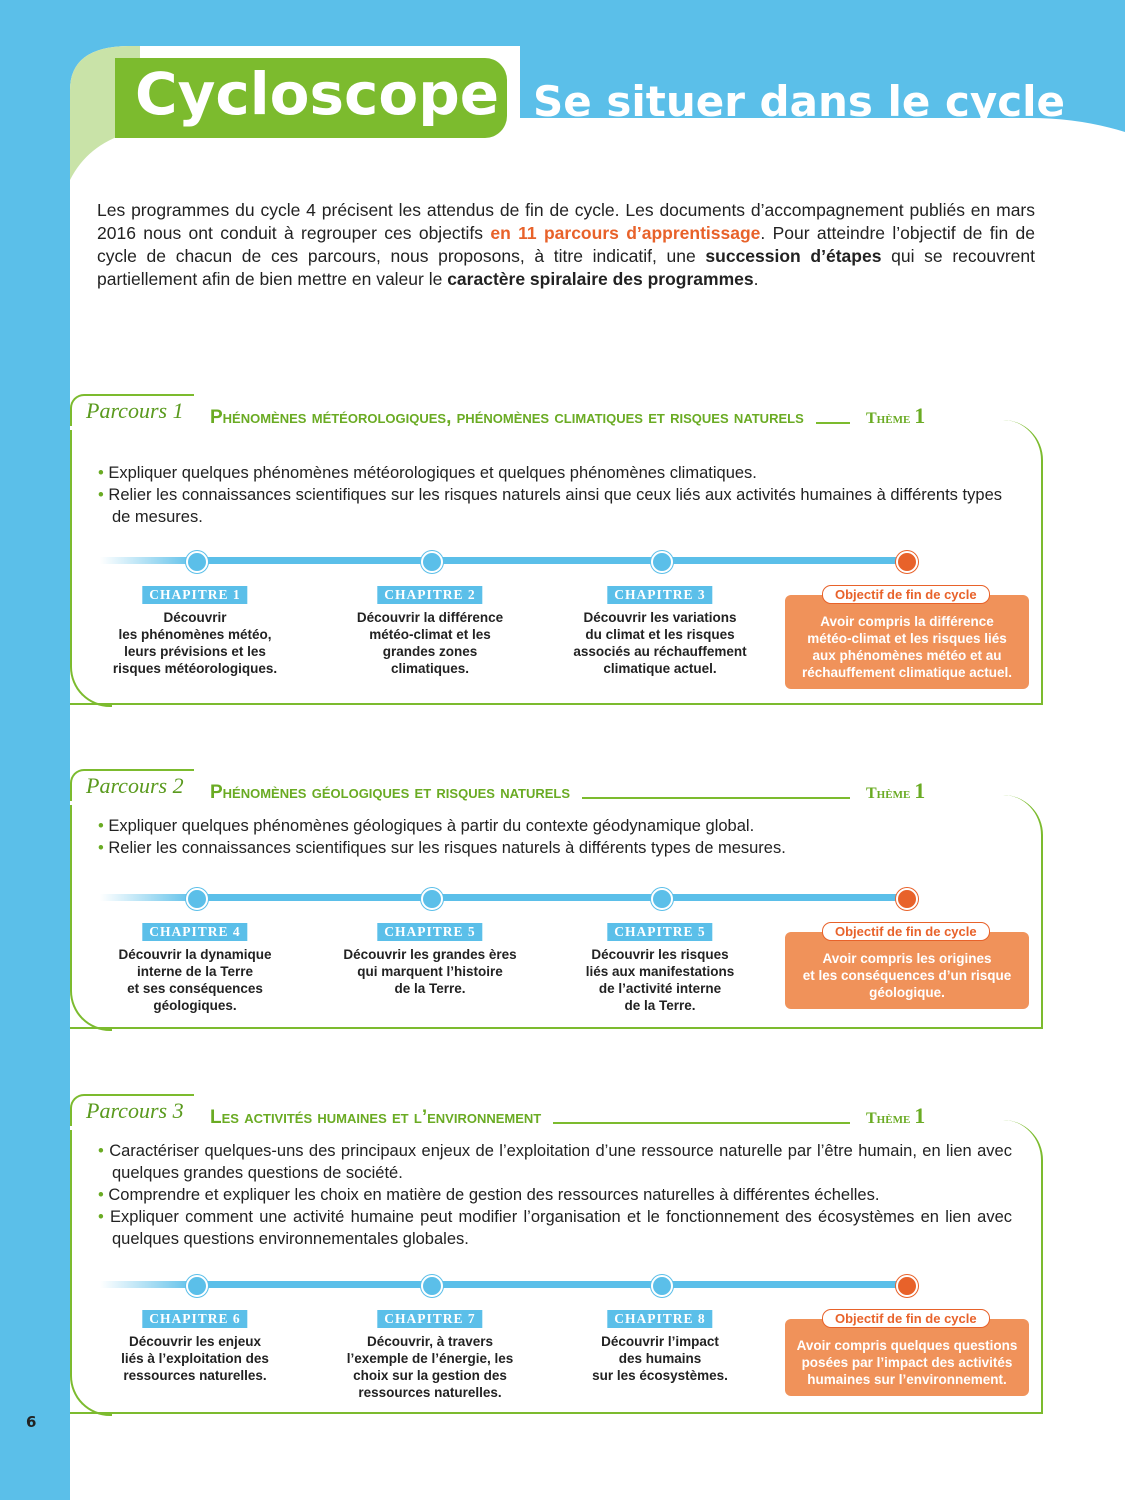  What do you see at coordinates (430, 1319) in the screenshot?
I see `chapter-label: CHAPITRE 7` at bounding box center [430, 1319].